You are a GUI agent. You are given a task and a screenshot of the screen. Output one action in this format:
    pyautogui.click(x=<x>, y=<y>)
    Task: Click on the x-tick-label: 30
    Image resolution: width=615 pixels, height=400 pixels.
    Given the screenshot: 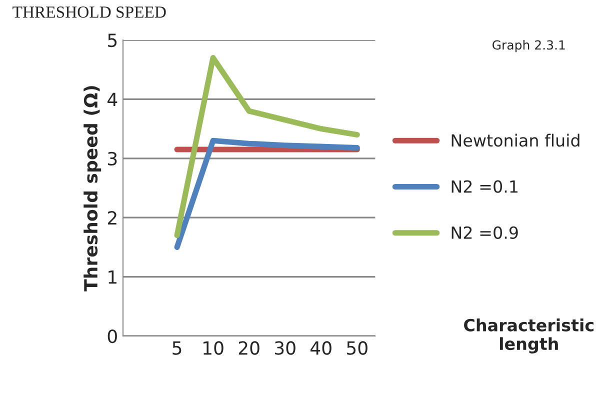 What is the action you would take?
    pyautogui.click(x=285, y=348)
    